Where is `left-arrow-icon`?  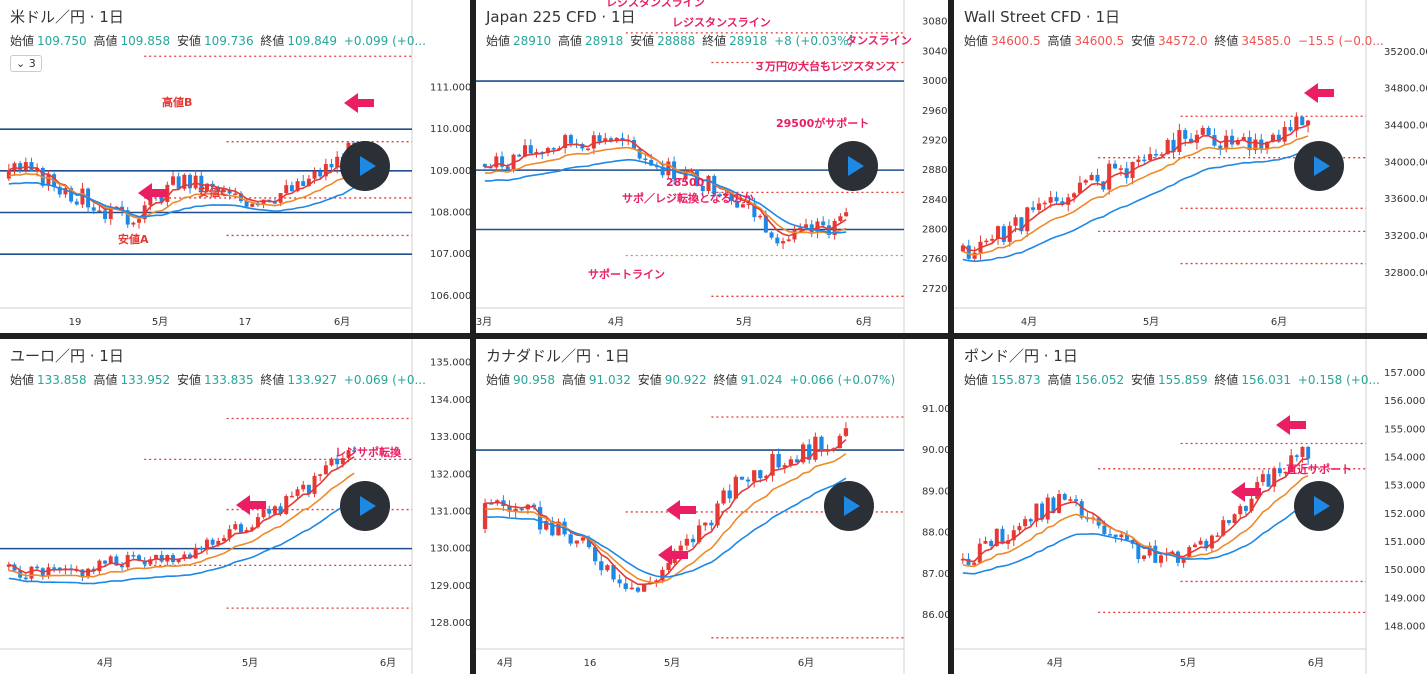 left-arrow-icon is located at coordinates (1319, 93).